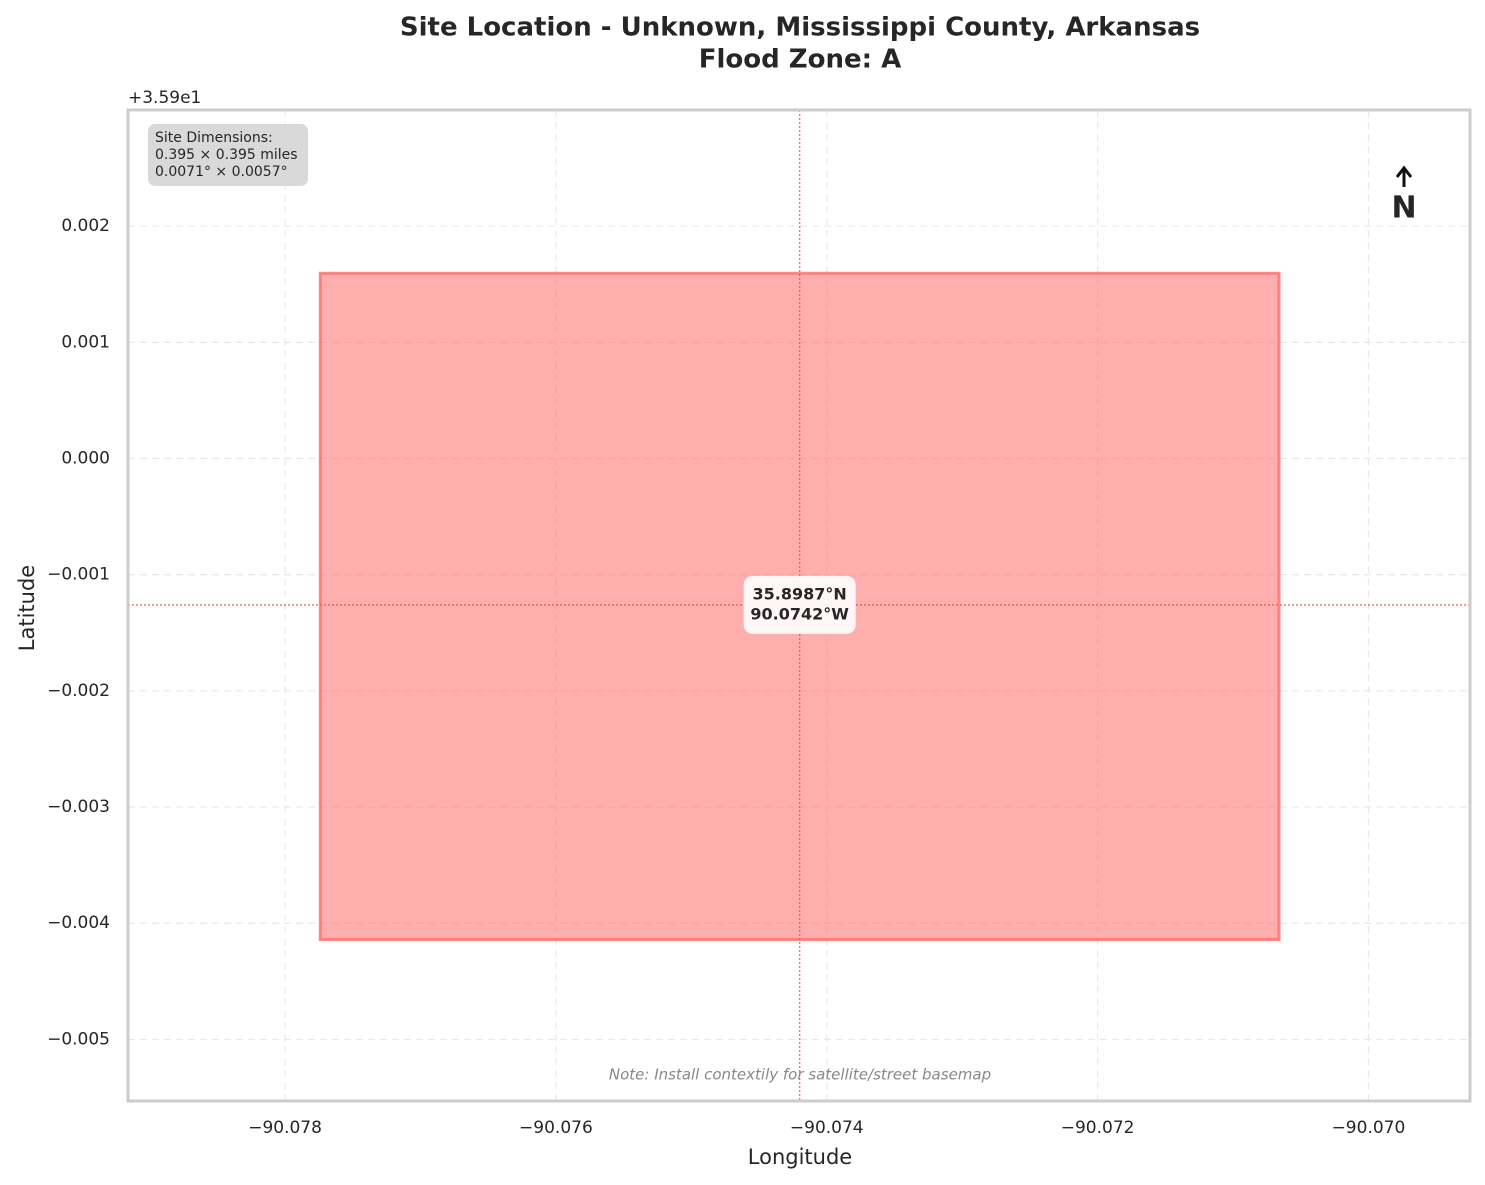 The image size is (1485, 1185). I want to click on center-label-box, so click(799, 604).